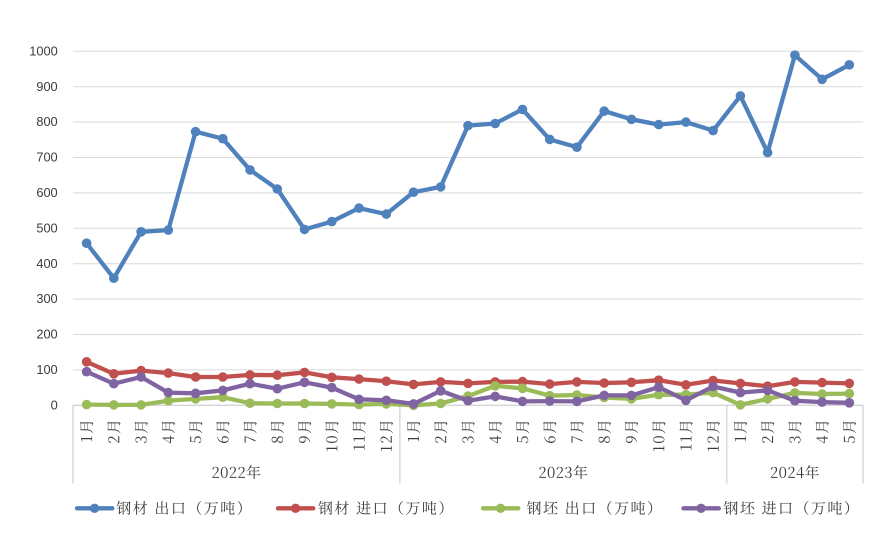  I want to click on svg-text: 1000, so click(43, 50).